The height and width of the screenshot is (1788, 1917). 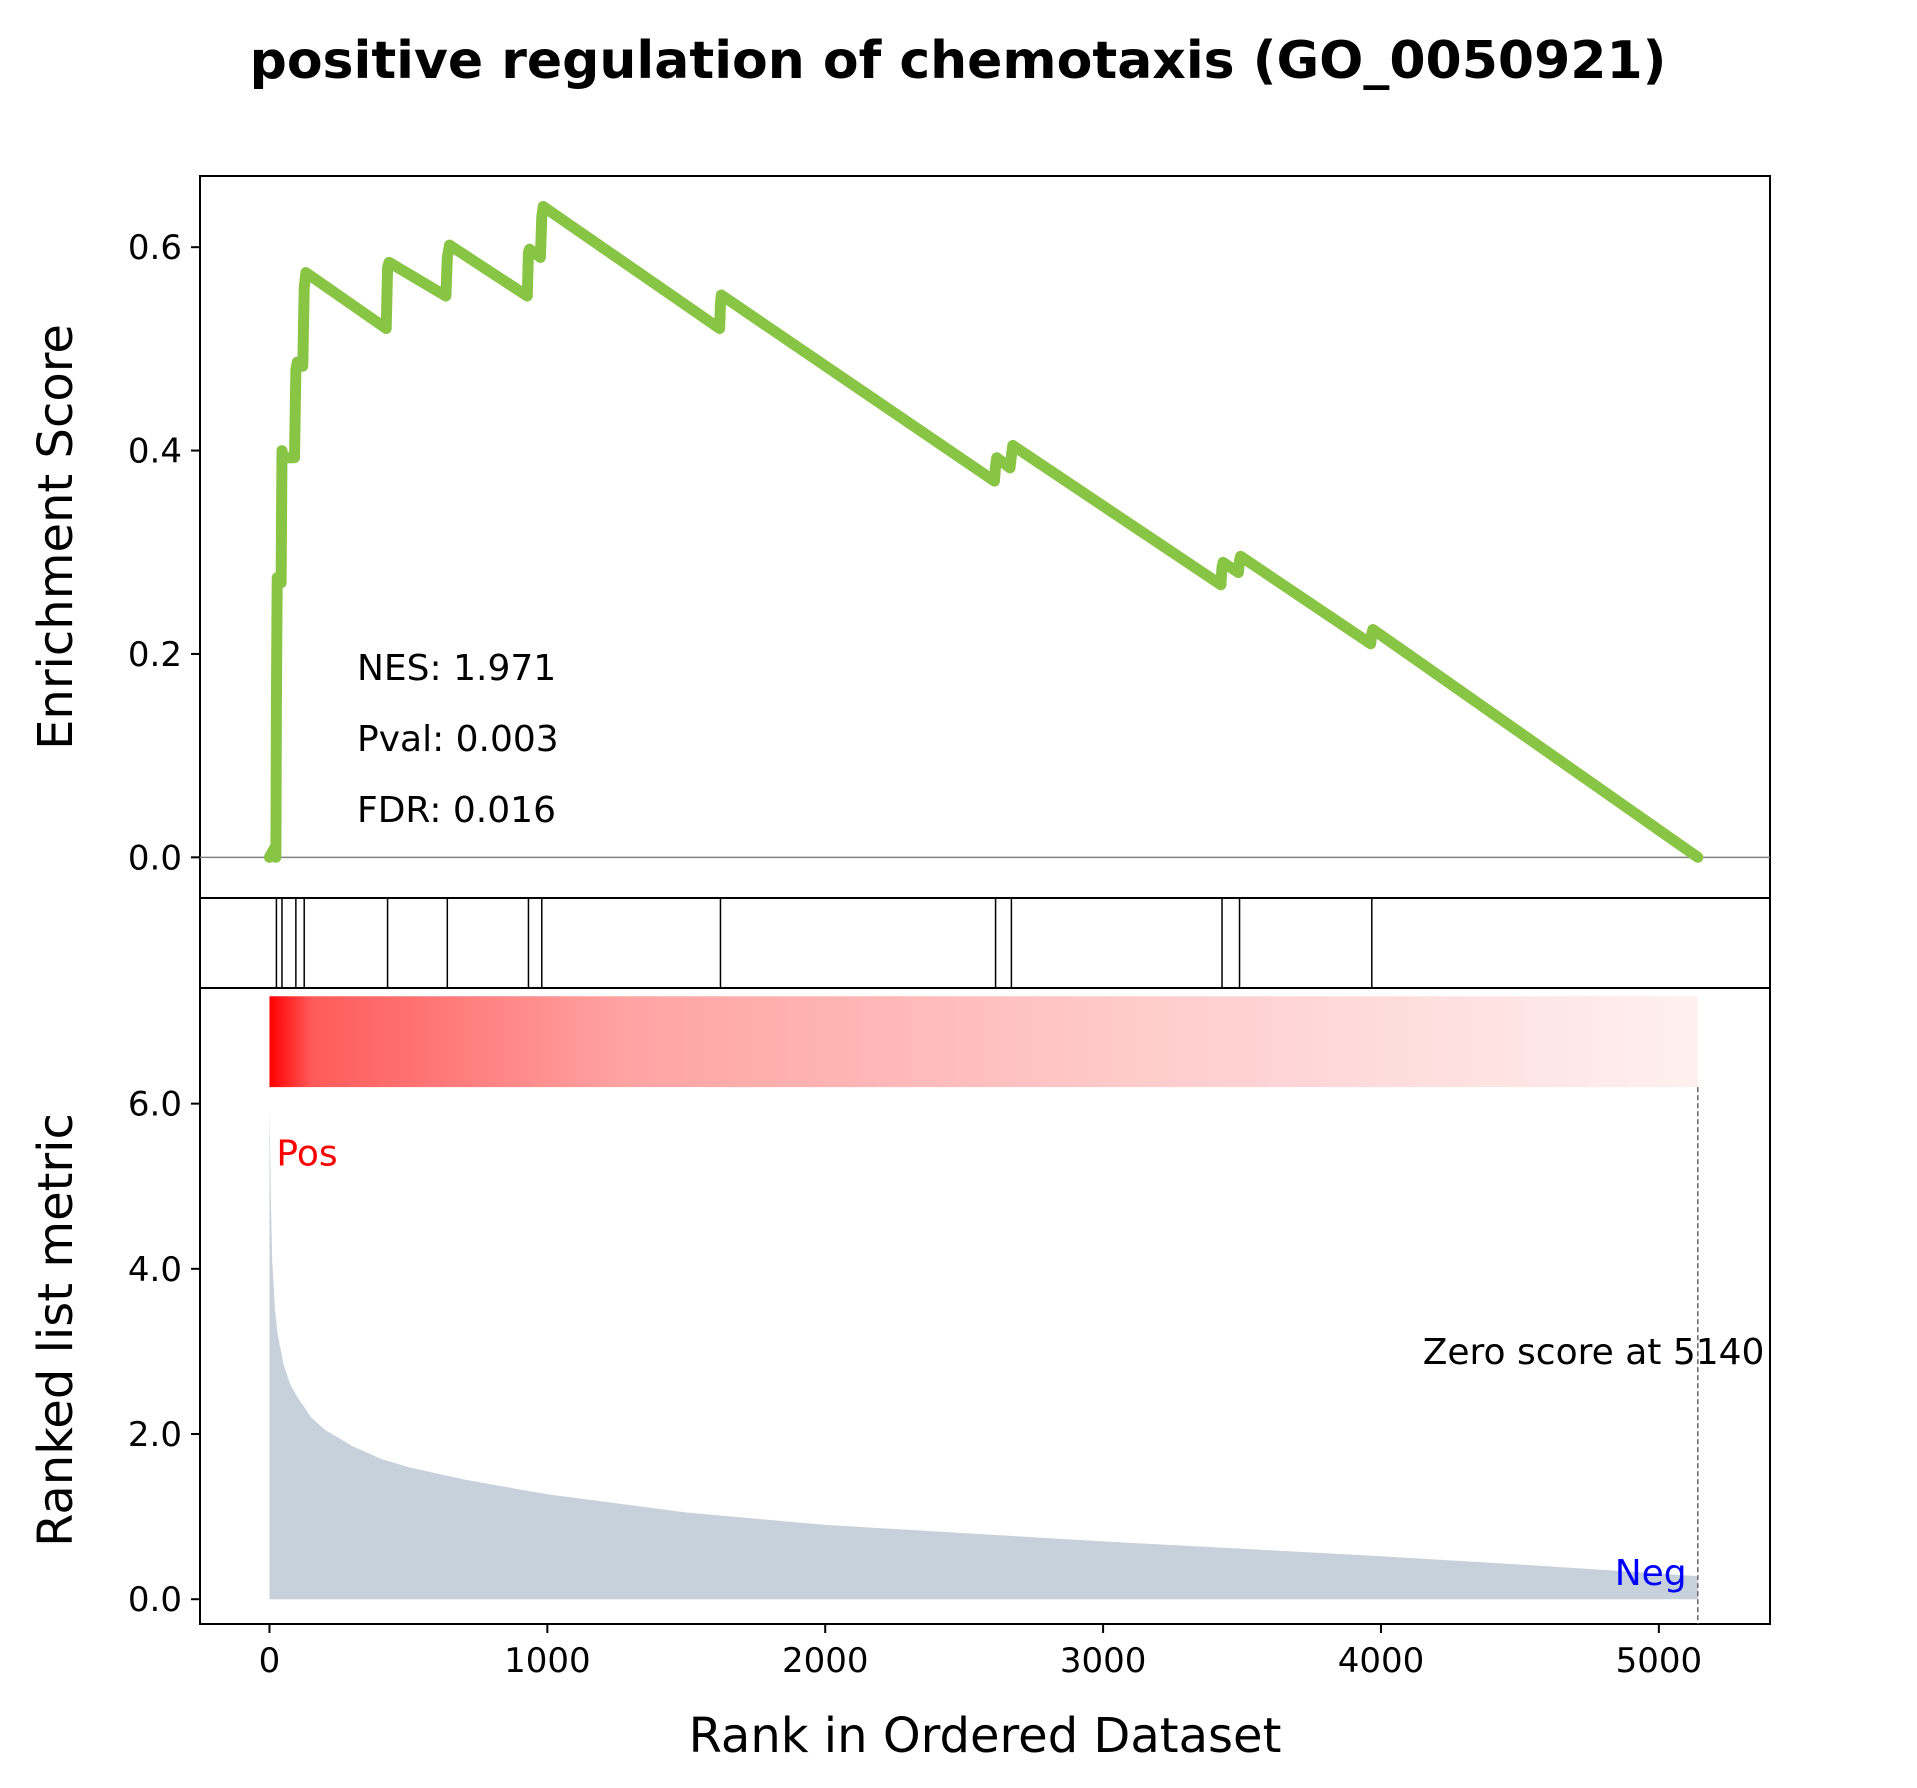 What do you see at coordinates (155, 655) in the screenshot?
I see `es-y-tick-label: 0.2` at bounding box center [155, 655].